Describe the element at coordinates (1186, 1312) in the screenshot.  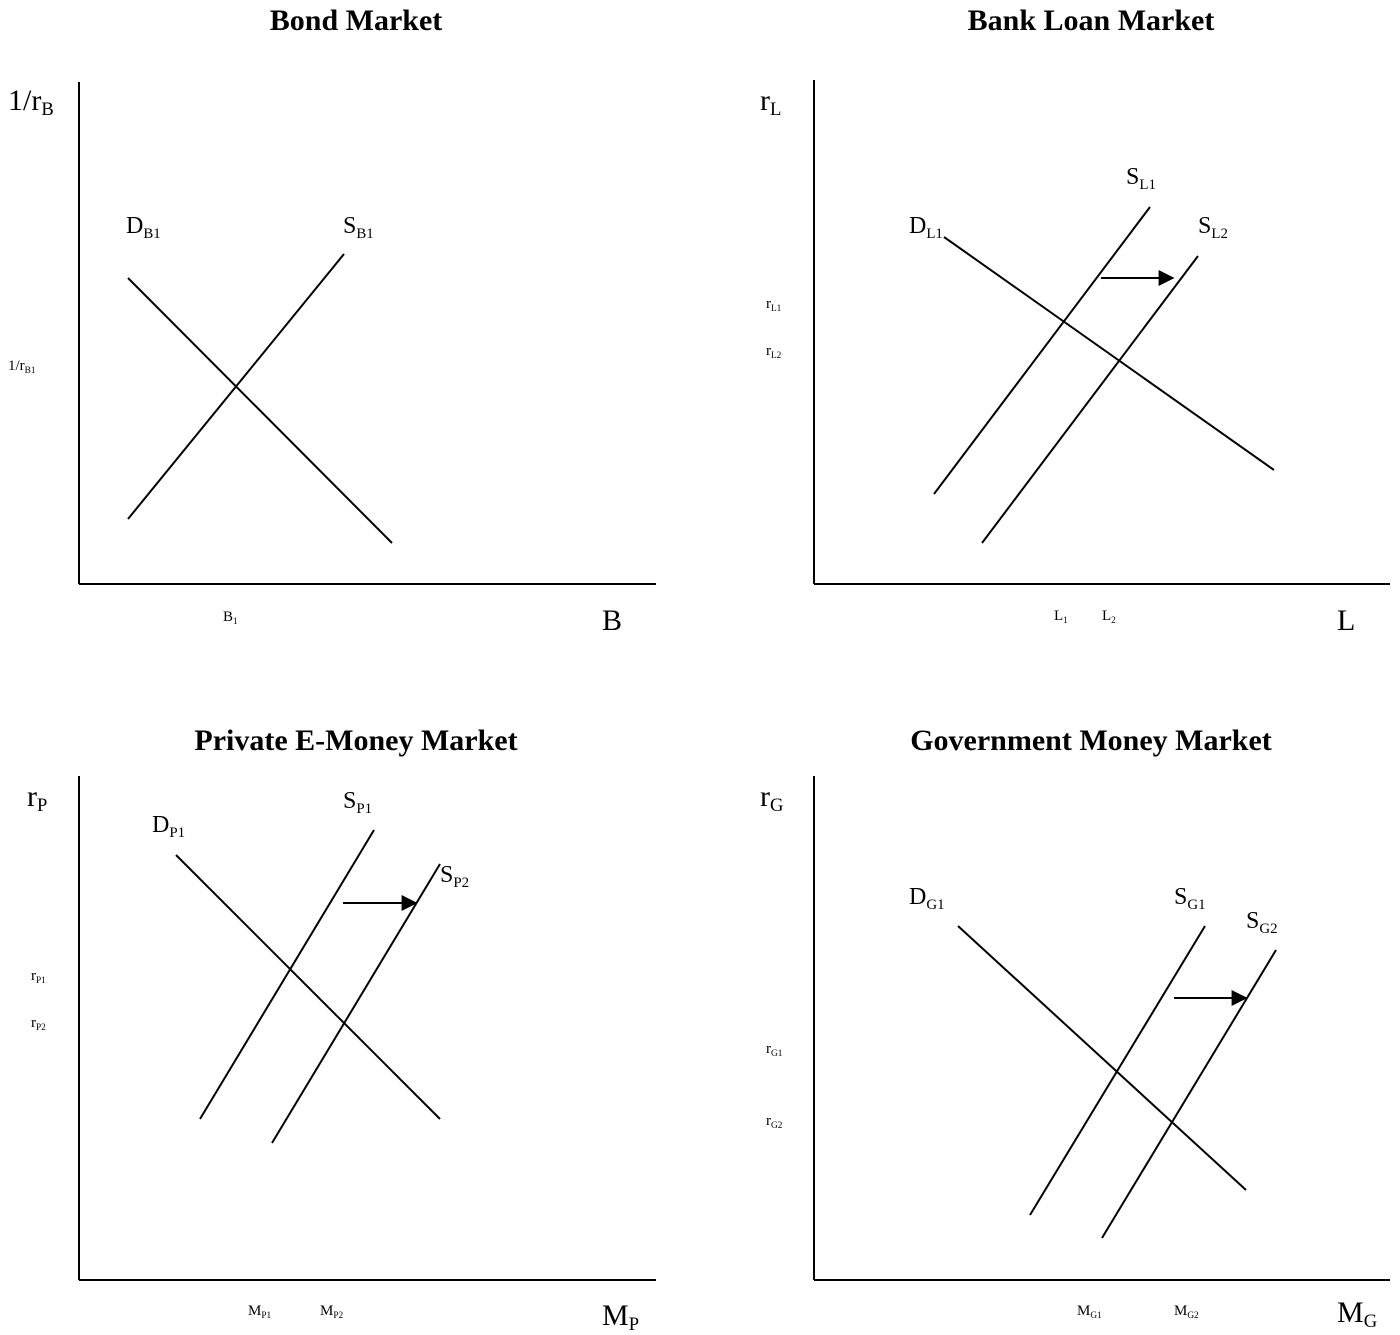
I see `x-tick-label: MG2` at that location.